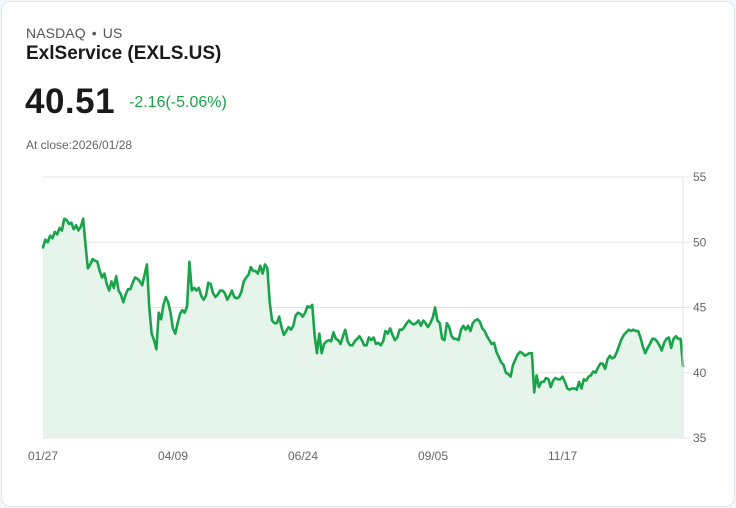 The width and height of the screenshot is (736, 508). Describe the element at coordinates (433, 456) in the screenshot. I see `x-tick-label: 09/05` at that location.